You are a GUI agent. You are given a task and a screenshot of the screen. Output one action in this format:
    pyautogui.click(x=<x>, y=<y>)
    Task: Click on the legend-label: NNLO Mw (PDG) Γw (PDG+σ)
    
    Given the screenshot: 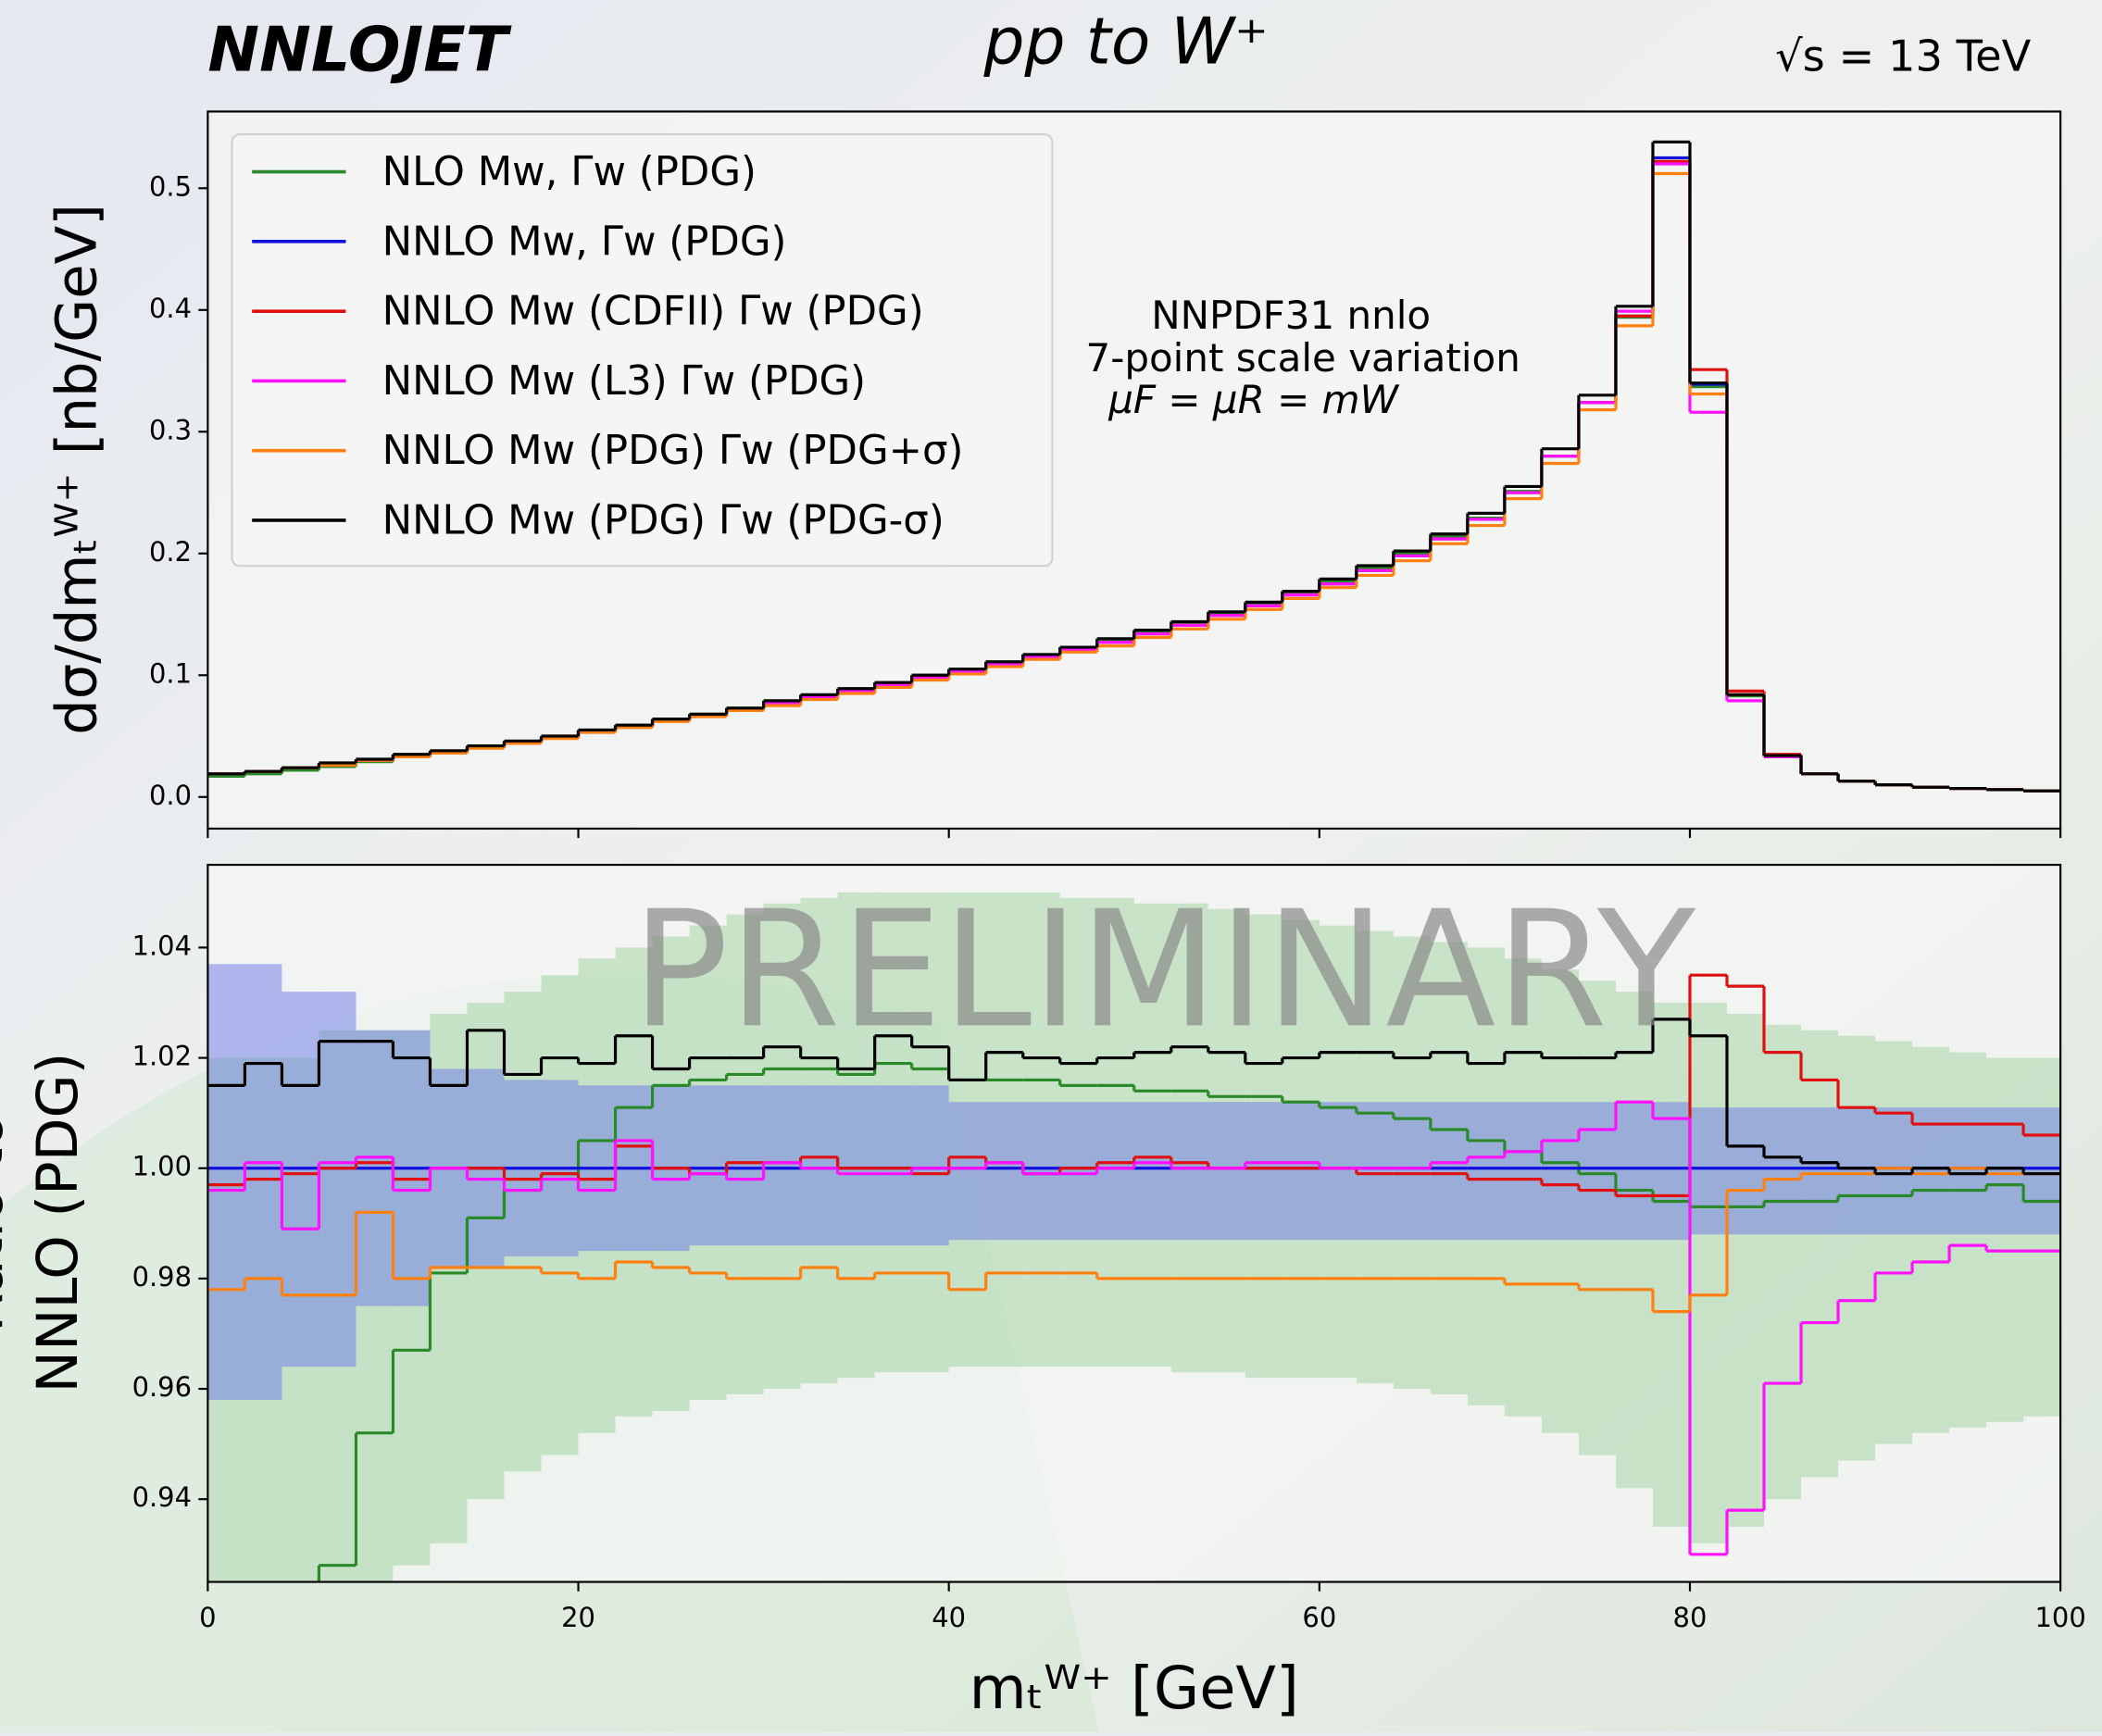 What is the action you would take?
    pyautogui.click(x=673, y=451)
    